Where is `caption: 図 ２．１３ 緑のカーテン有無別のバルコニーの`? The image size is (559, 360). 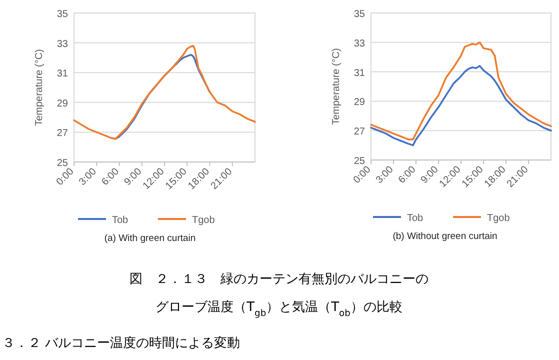
caption: 図 ２．１３ 緑のカーテン有無別のバルコニーの is located at coordinates (279, 279).